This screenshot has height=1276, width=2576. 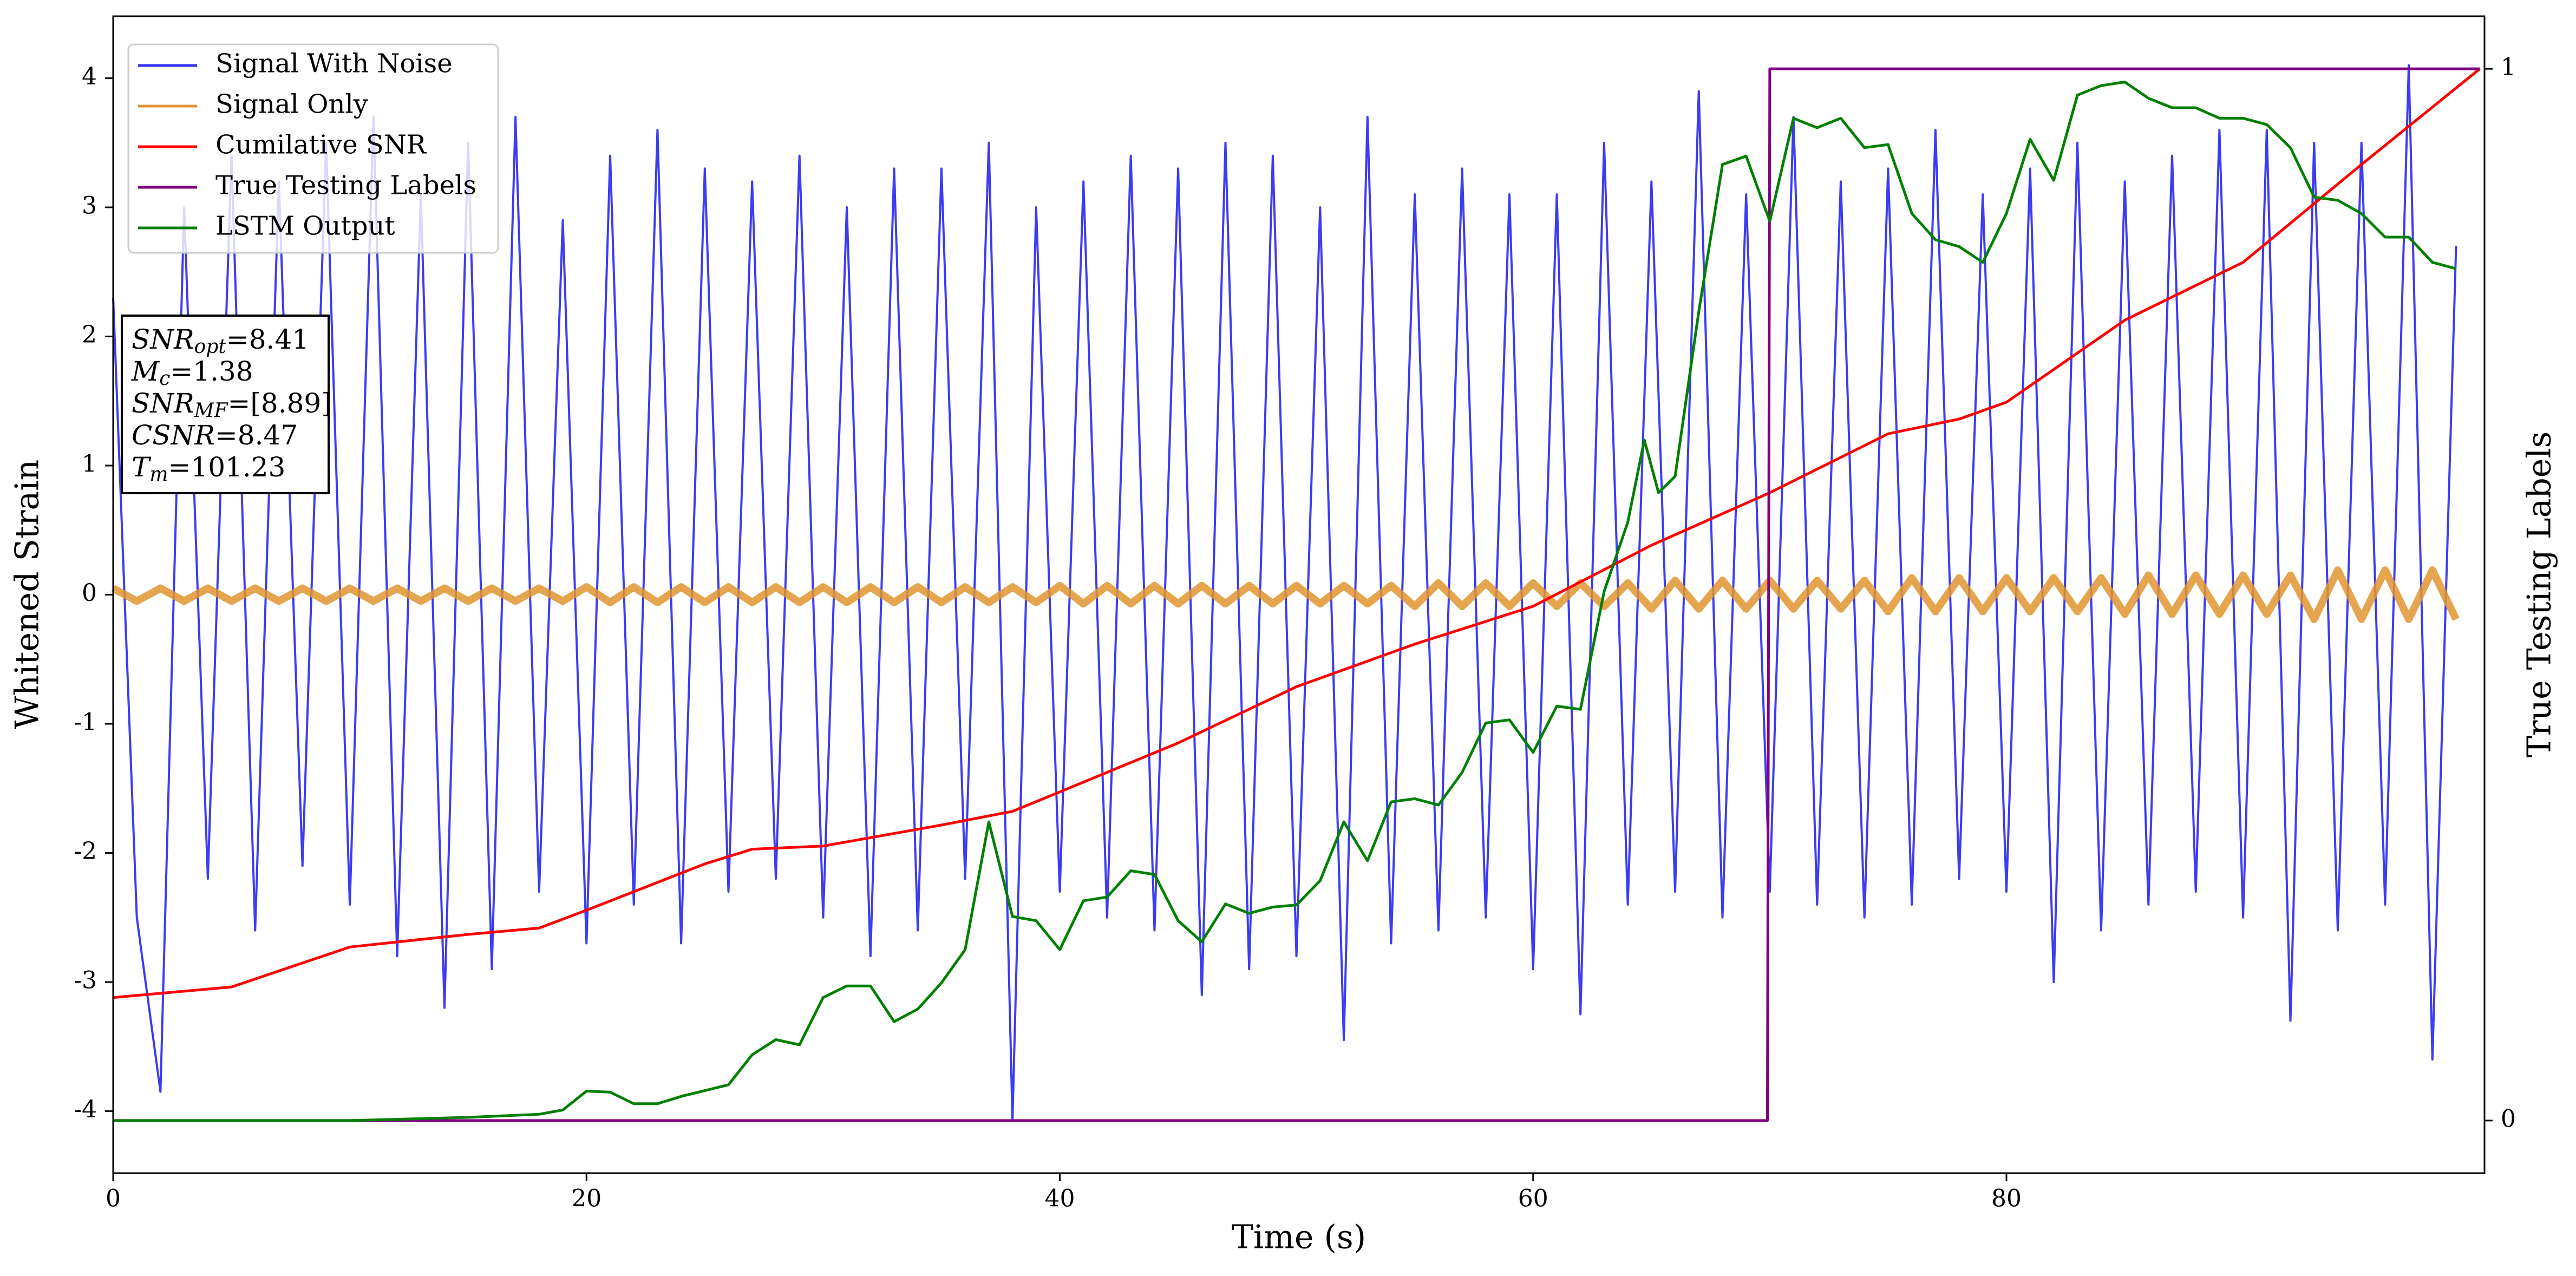 I want to click on legend-label: True Testing Labels, so click(x=345, y=186).